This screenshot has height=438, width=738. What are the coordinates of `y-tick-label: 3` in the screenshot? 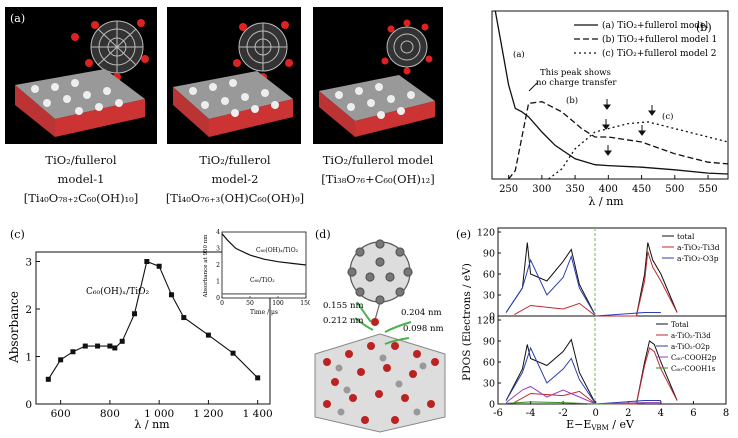 It's located at (28, 263).